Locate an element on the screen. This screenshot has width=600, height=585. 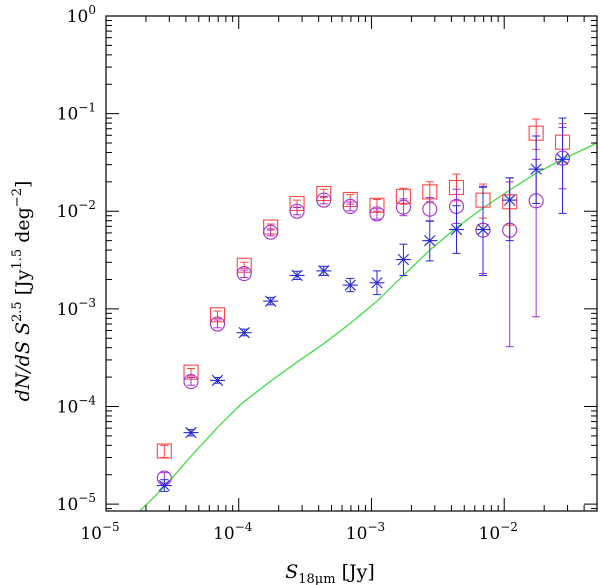
y-tick-label: 10⁻³ is located at coordinates (76, 308).